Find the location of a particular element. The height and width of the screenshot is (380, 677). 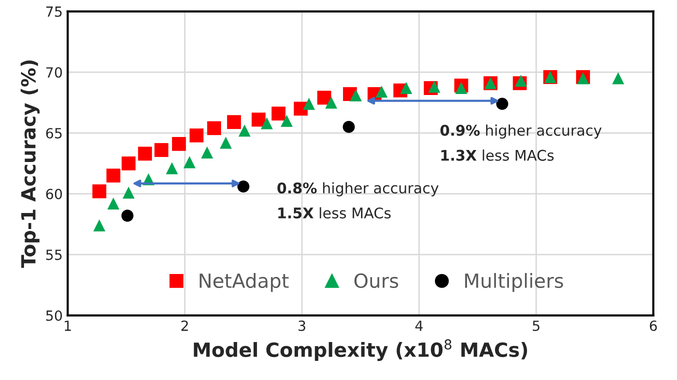

legend-label: Ours is located at coordinates (376, 280).